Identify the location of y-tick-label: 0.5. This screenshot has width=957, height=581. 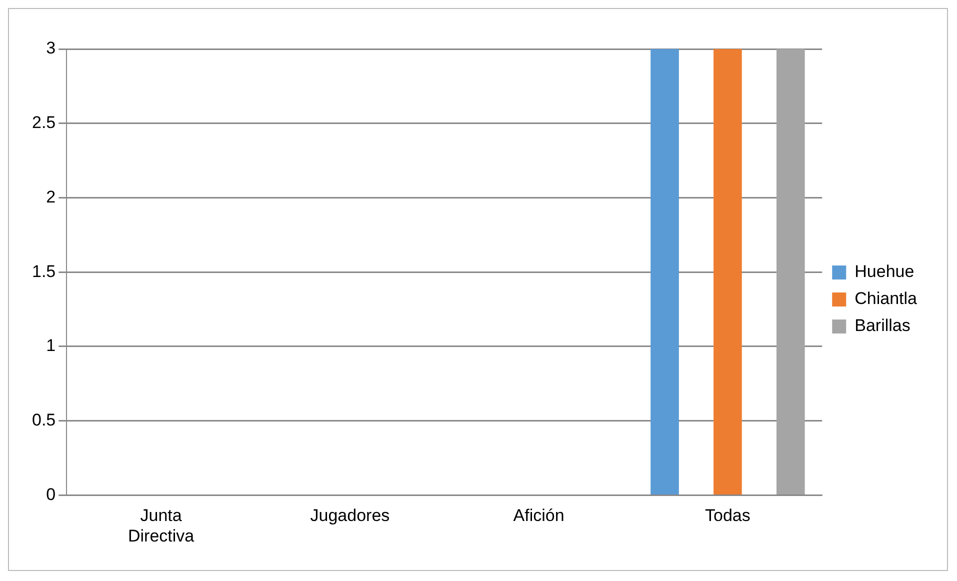
(44, 420).